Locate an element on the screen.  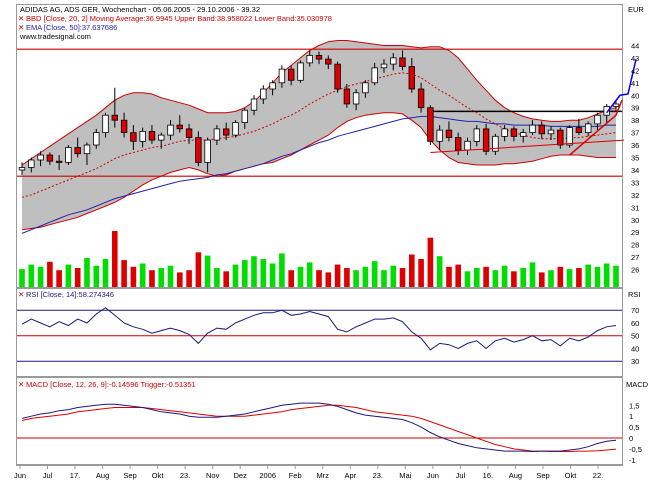
price-tick-label: 35 is located at coordinates (635, 158).